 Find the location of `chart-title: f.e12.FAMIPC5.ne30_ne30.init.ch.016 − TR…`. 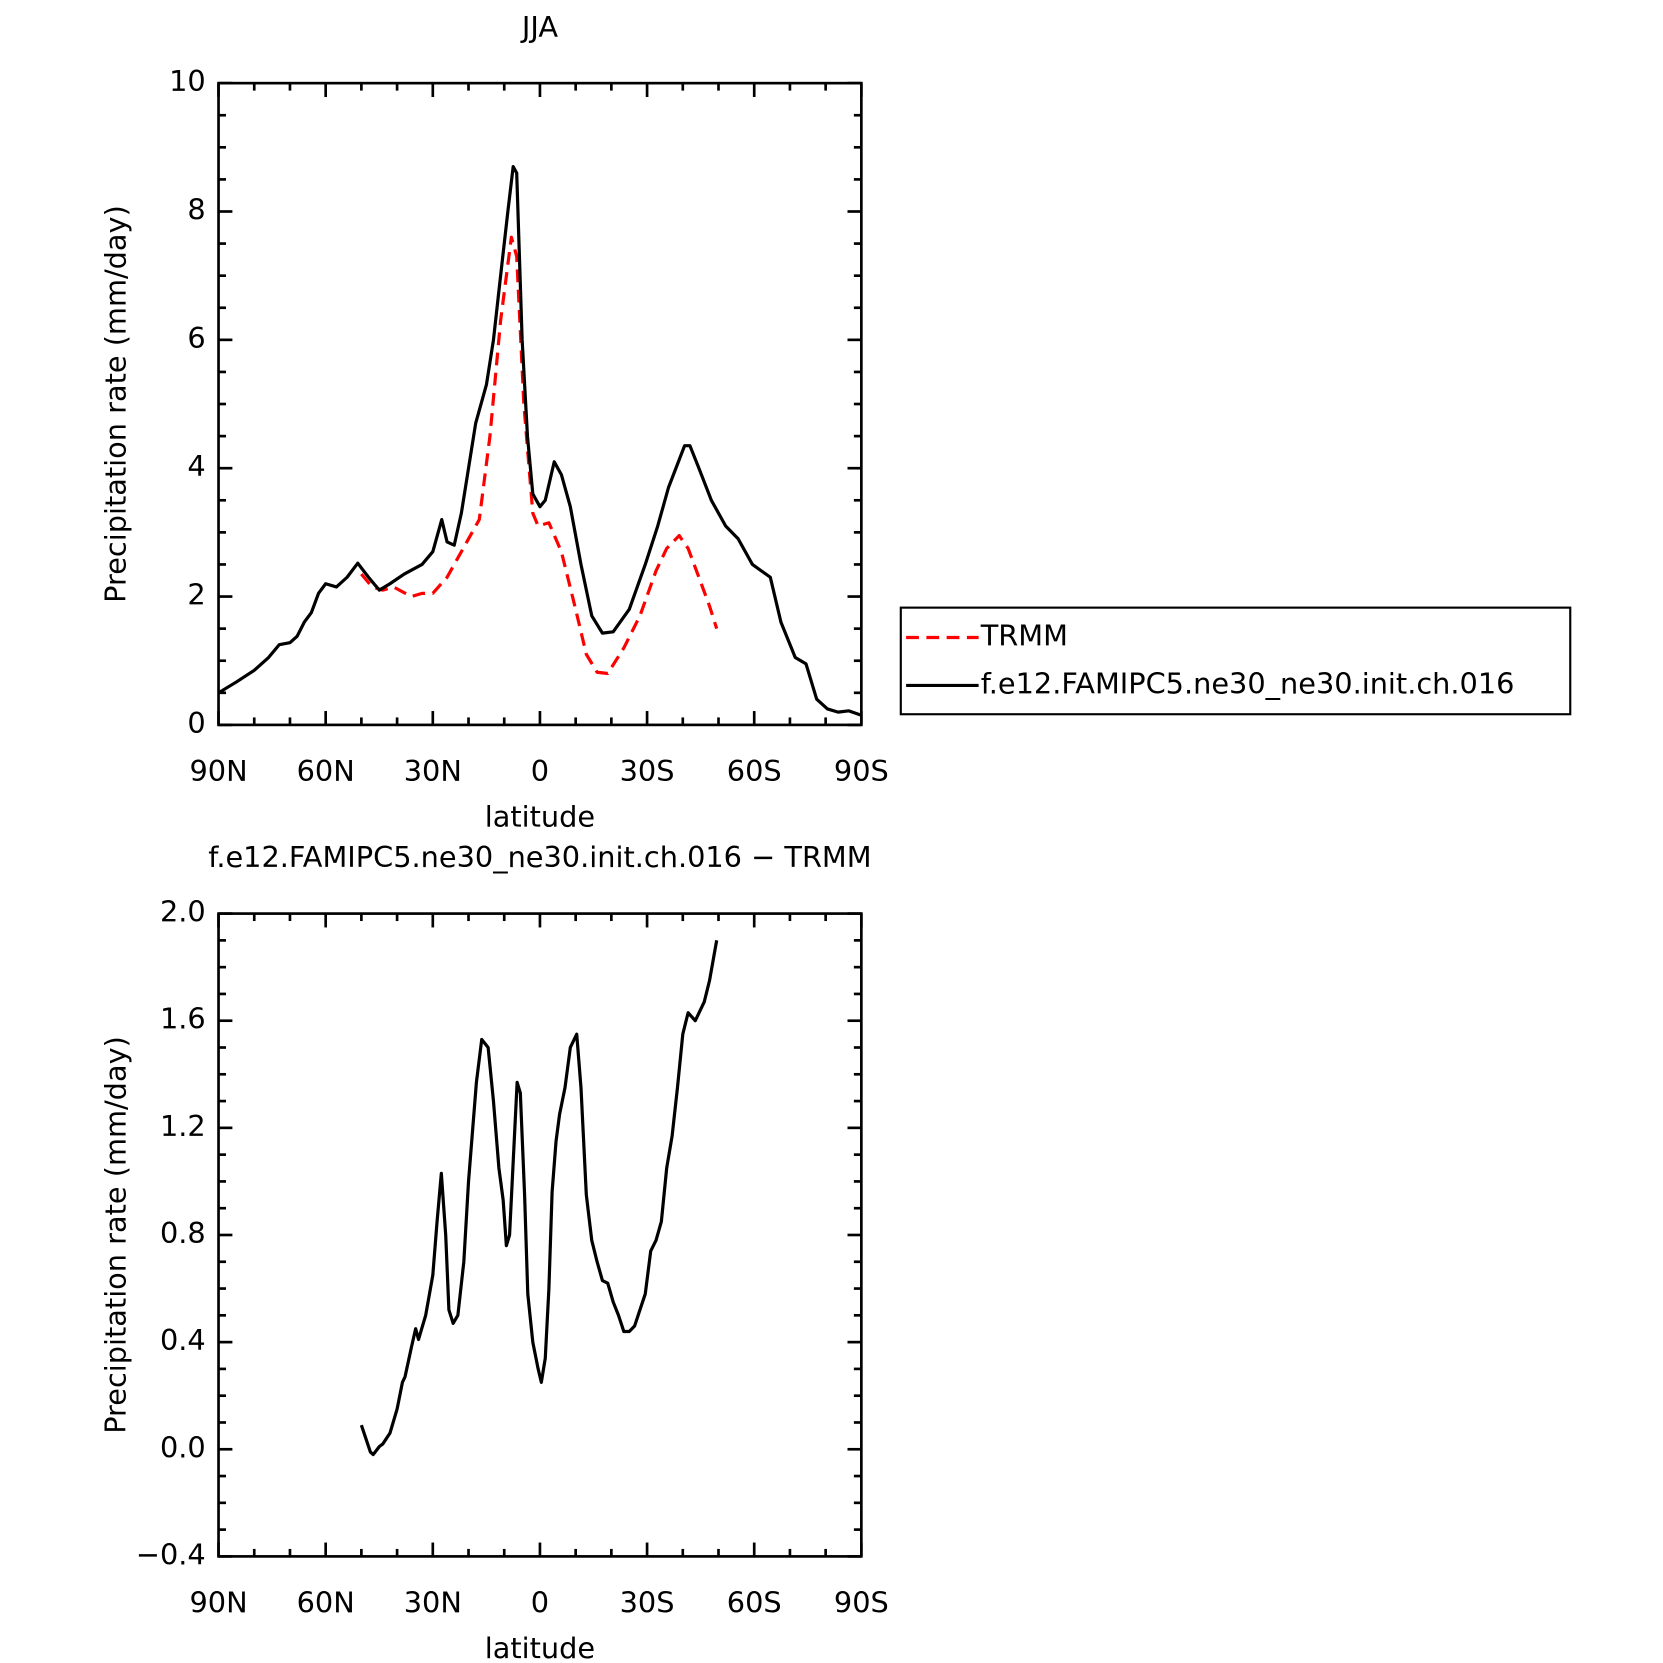

chart-title: f.e12.FAMIPC5.ne30_ne30.init.ch.016 − TR… is located at coordinates (539, 857).